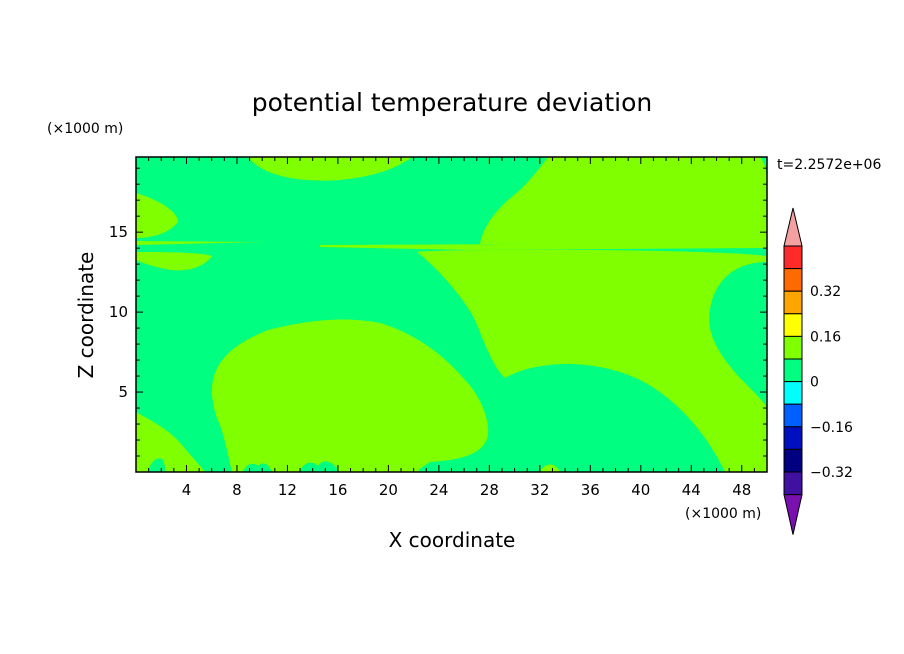 This screenshot has width=904, height=654. What do you see at coordinates (174, 261) in the screenshot?
I see `positive-region-left-small` at bounding box center [174, 261].